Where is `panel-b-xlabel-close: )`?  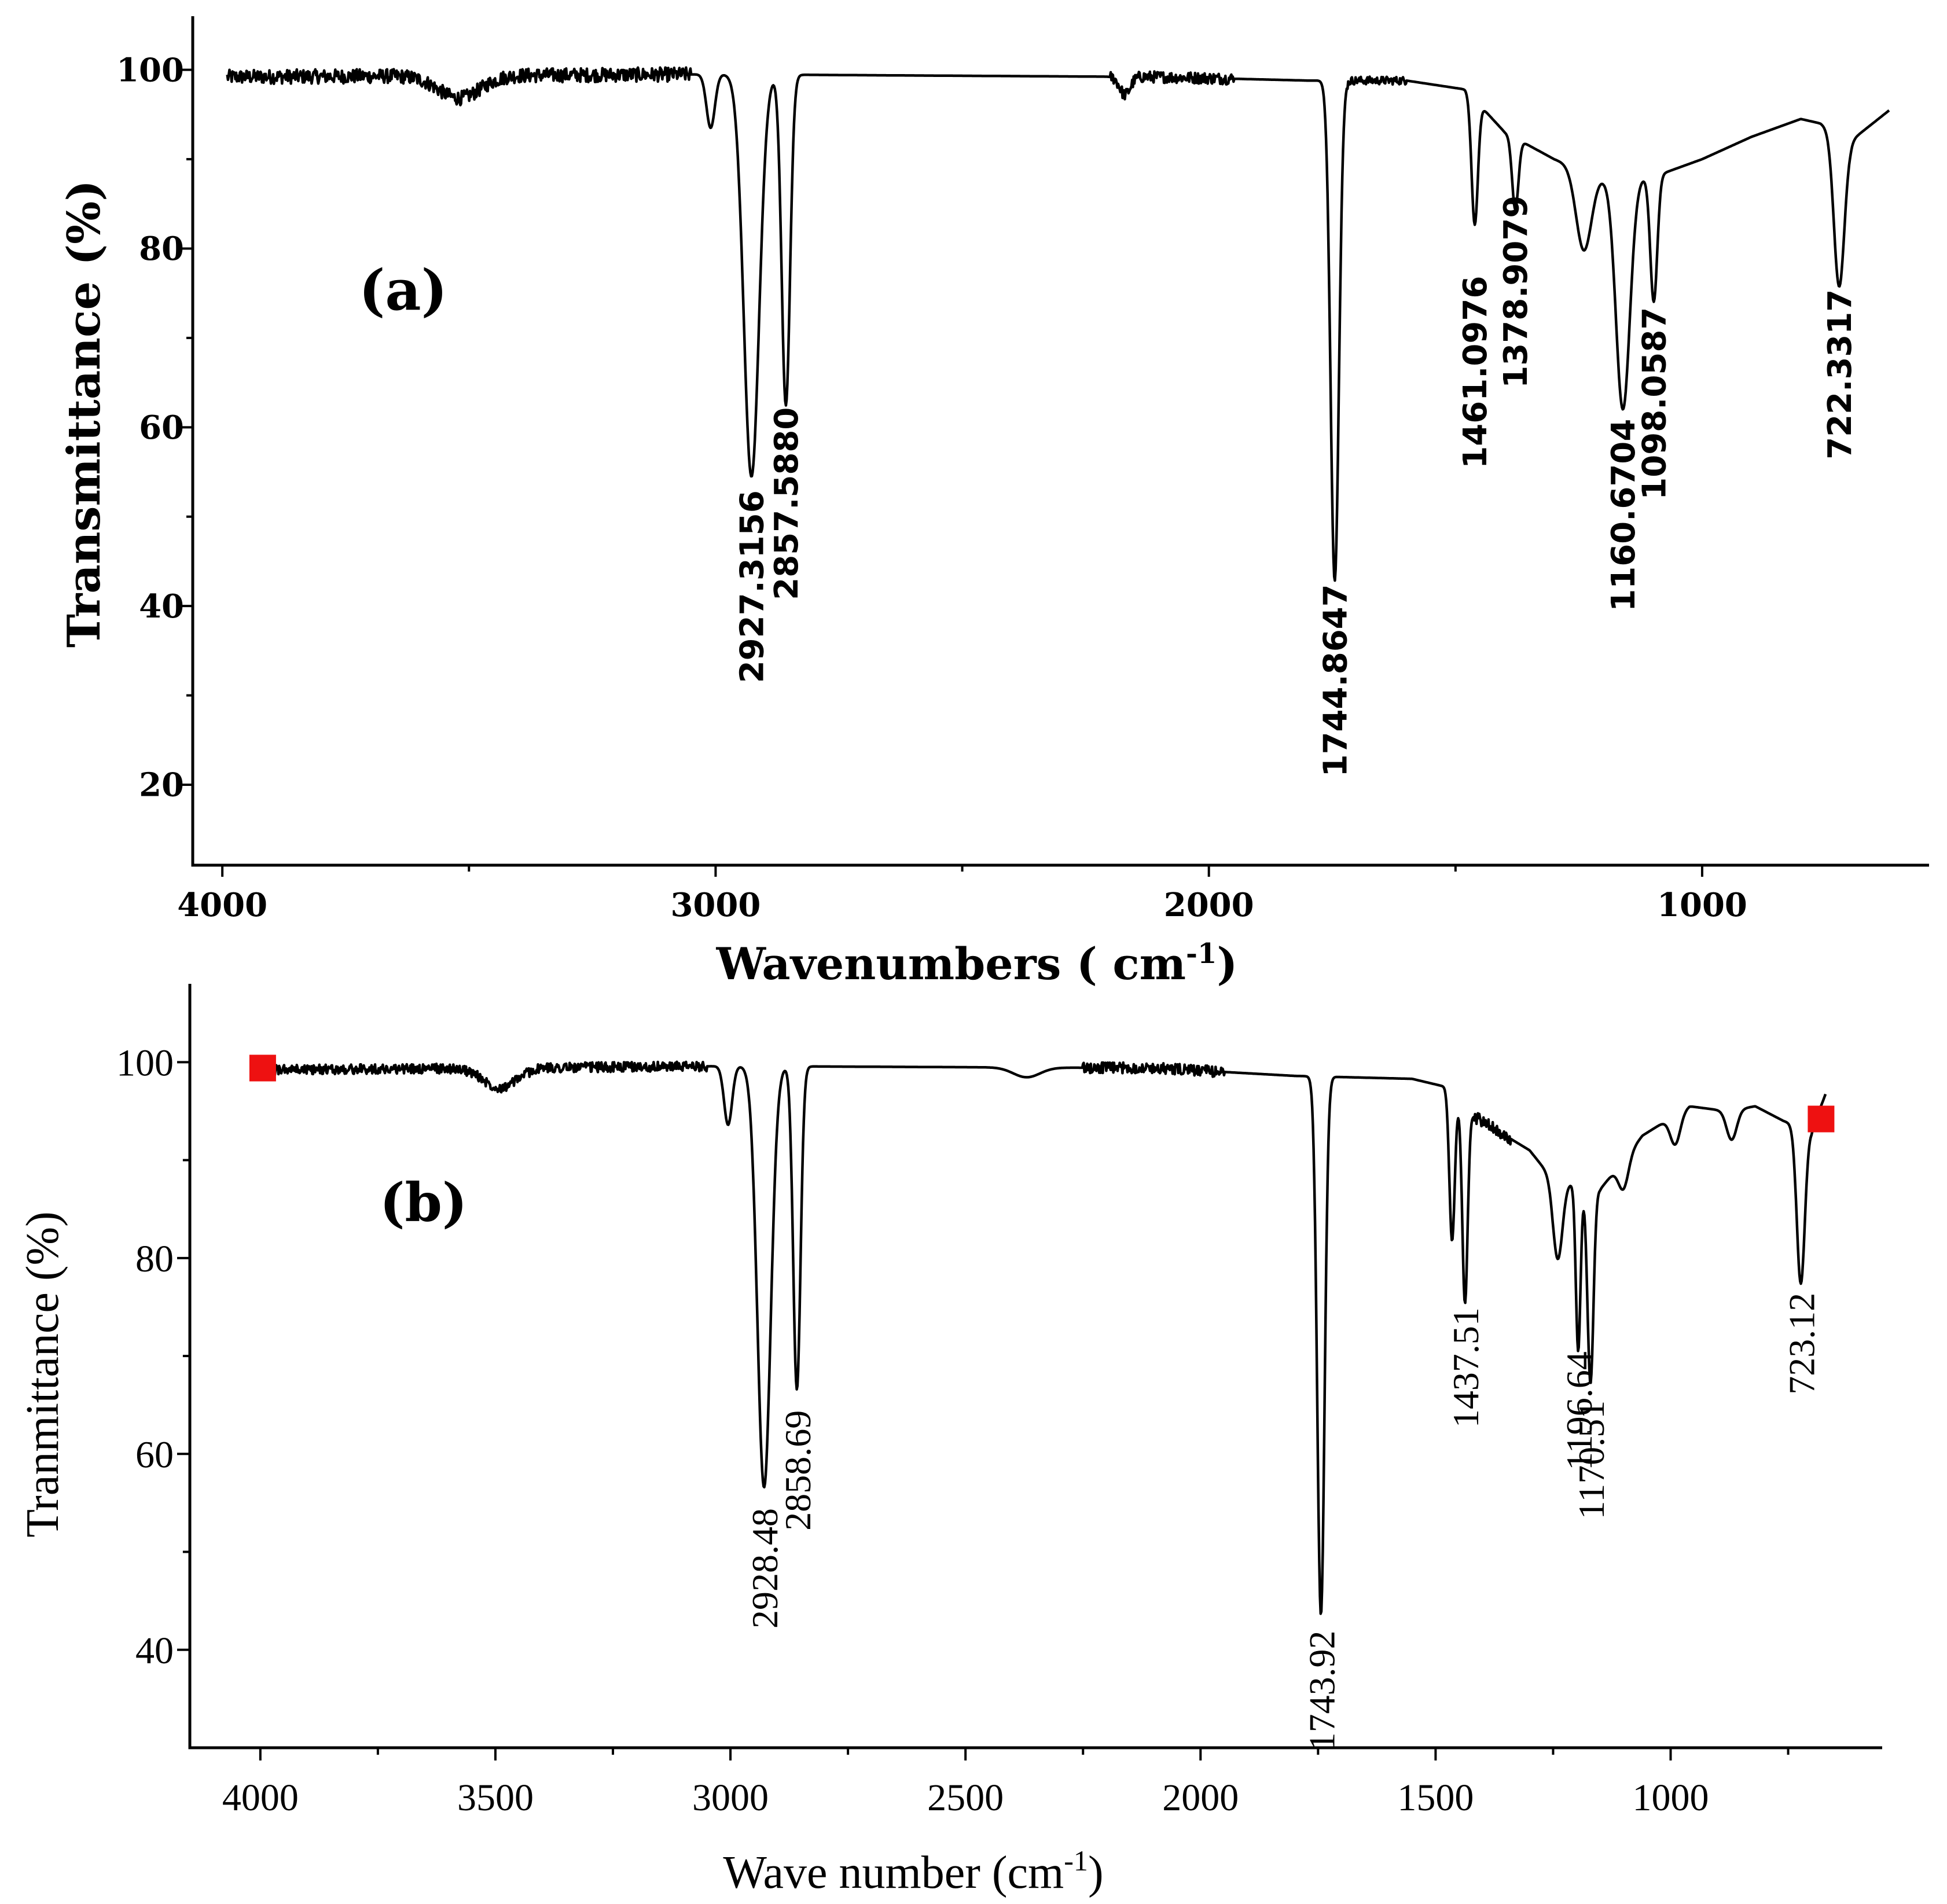
panel-b-xlabel-close: ) is located at coordinates (1096, 1872).